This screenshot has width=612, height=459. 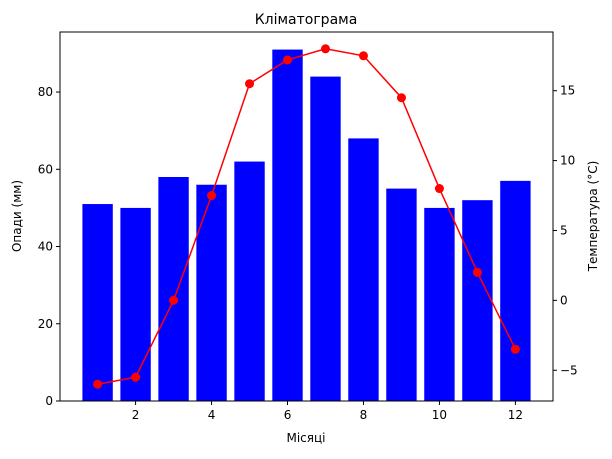 I want to click on y-left-tick-label: 0, so click(x=49, y=401).